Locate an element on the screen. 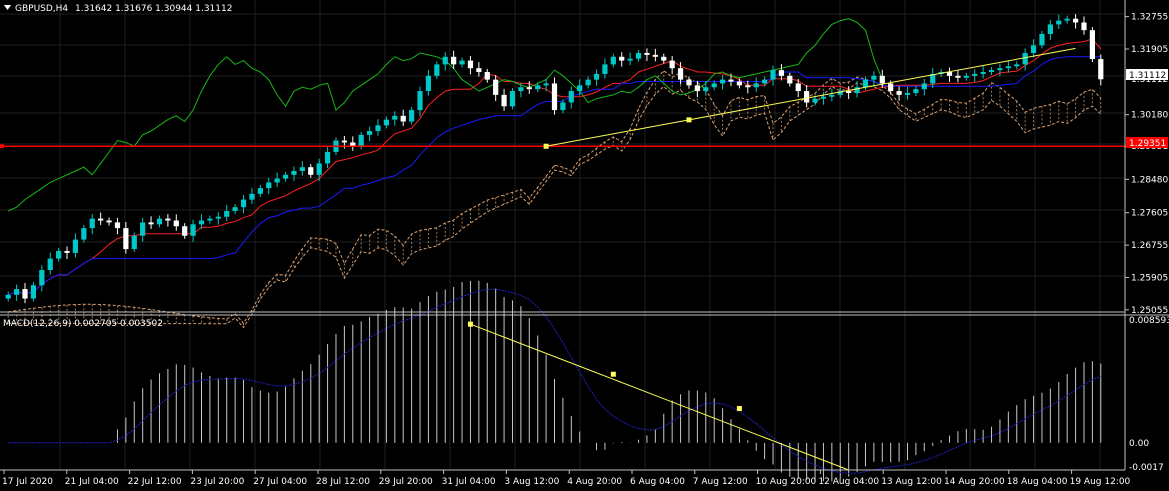  time-tick-label: 27 Jul 04:00 is located at coordinates (280, 482).